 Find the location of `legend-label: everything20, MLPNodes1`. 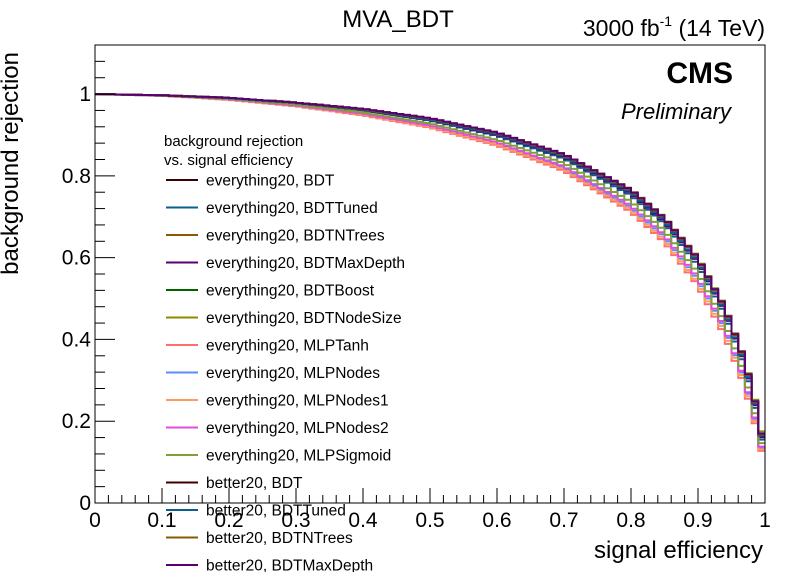

legend-label: everything20, MLPNodes1 is located at coordinates (297, 401).